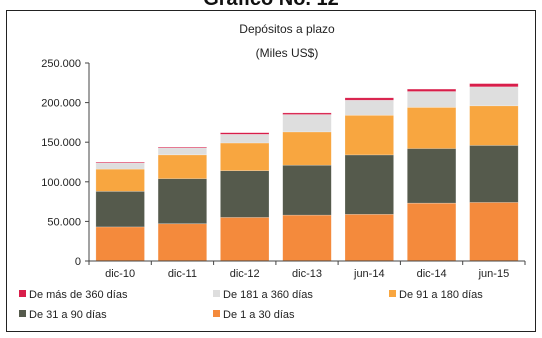 The image size is (542, 338). I want to click on x-tick-label: jun-14, so click(369, 274).